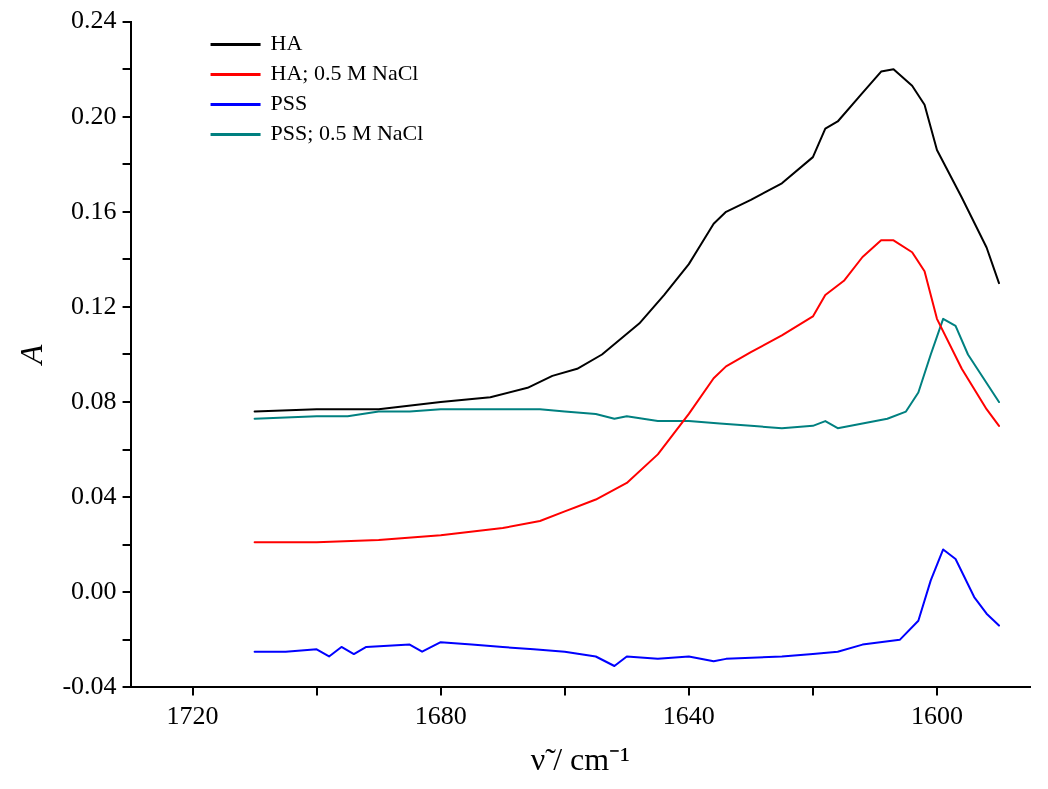  I want to click on y-axis-title: A, so click(30, 355).